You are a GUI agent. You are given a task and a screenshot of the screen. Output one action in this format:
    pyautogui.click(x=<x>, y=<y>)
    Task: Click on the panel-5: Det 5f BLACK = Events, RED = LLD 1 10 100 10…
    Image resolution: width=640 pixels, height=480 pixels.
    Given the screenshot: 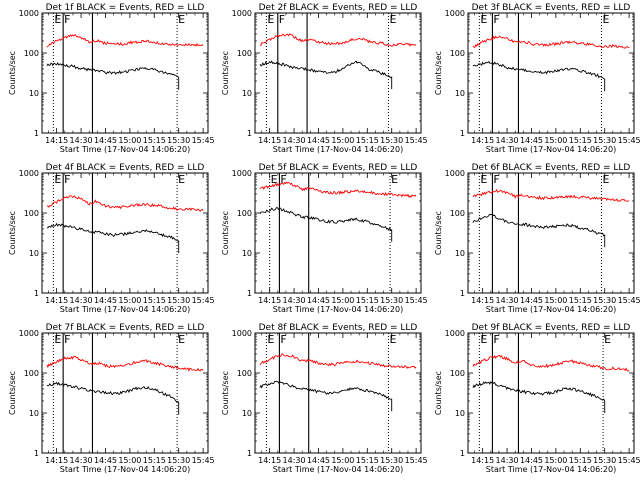 What is the action you would take?
    pyautogui.click(x=324, y=238)
    